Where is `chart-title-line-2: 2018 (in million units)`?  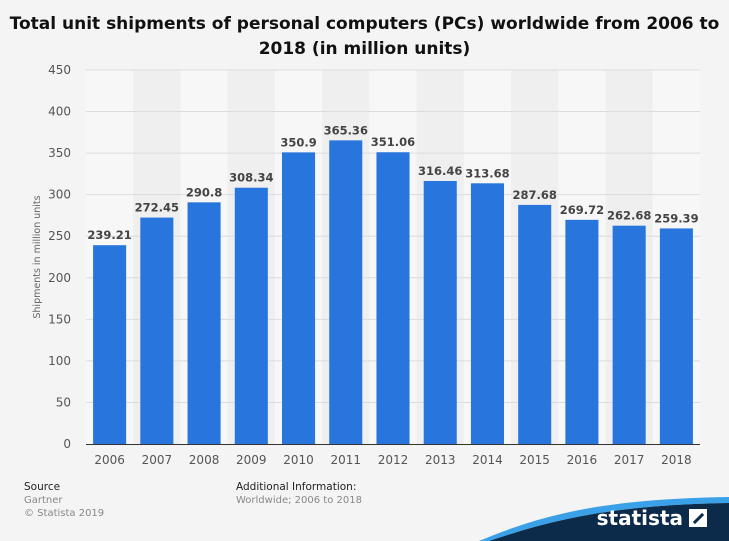 chart-title-line-2: 2018 (in million units) is located at coordinates (364, 49).